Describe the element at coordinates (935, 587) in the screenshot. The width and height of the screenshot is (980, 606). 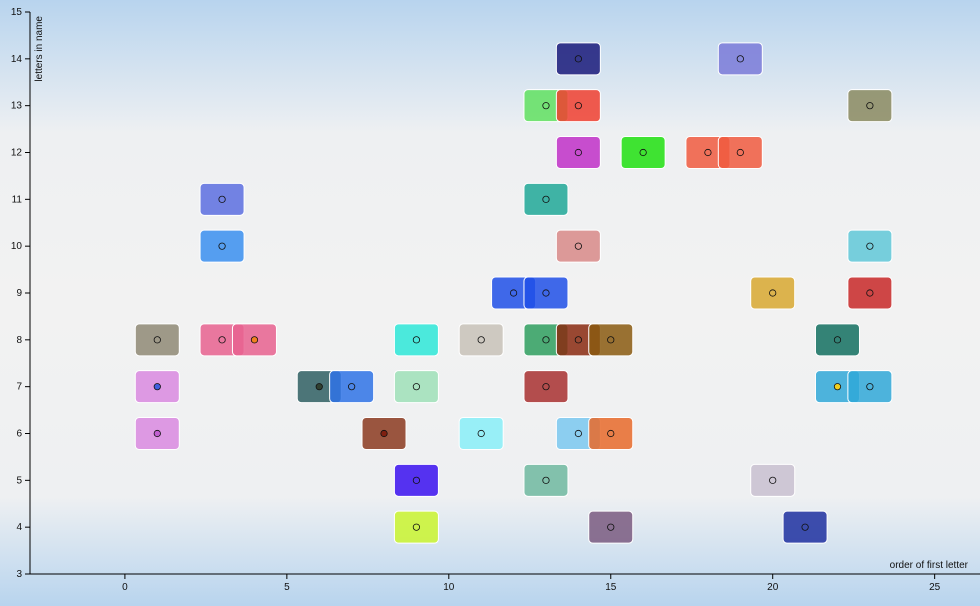
I see `x-tick-label: 25` at that location.